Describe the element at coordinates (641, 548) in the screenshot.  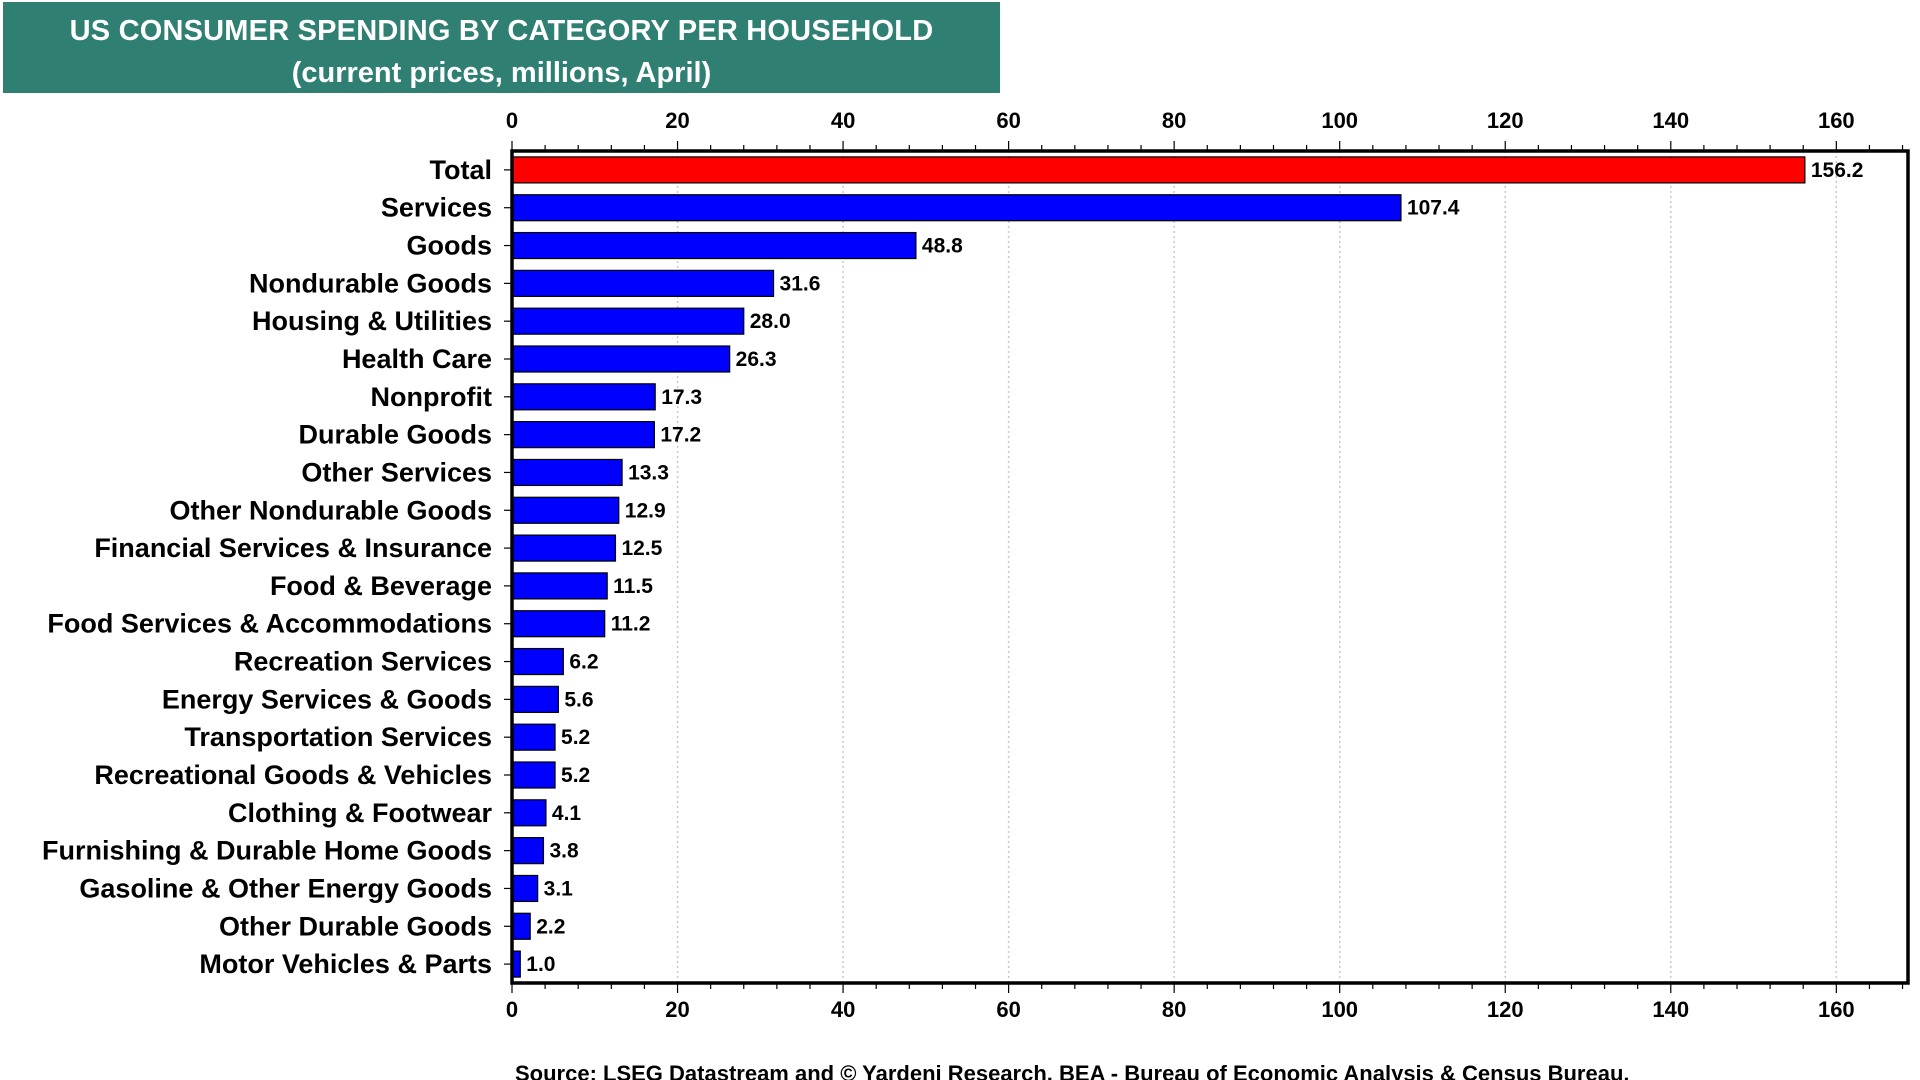
I see `value-label-10: 12.5` at that location.